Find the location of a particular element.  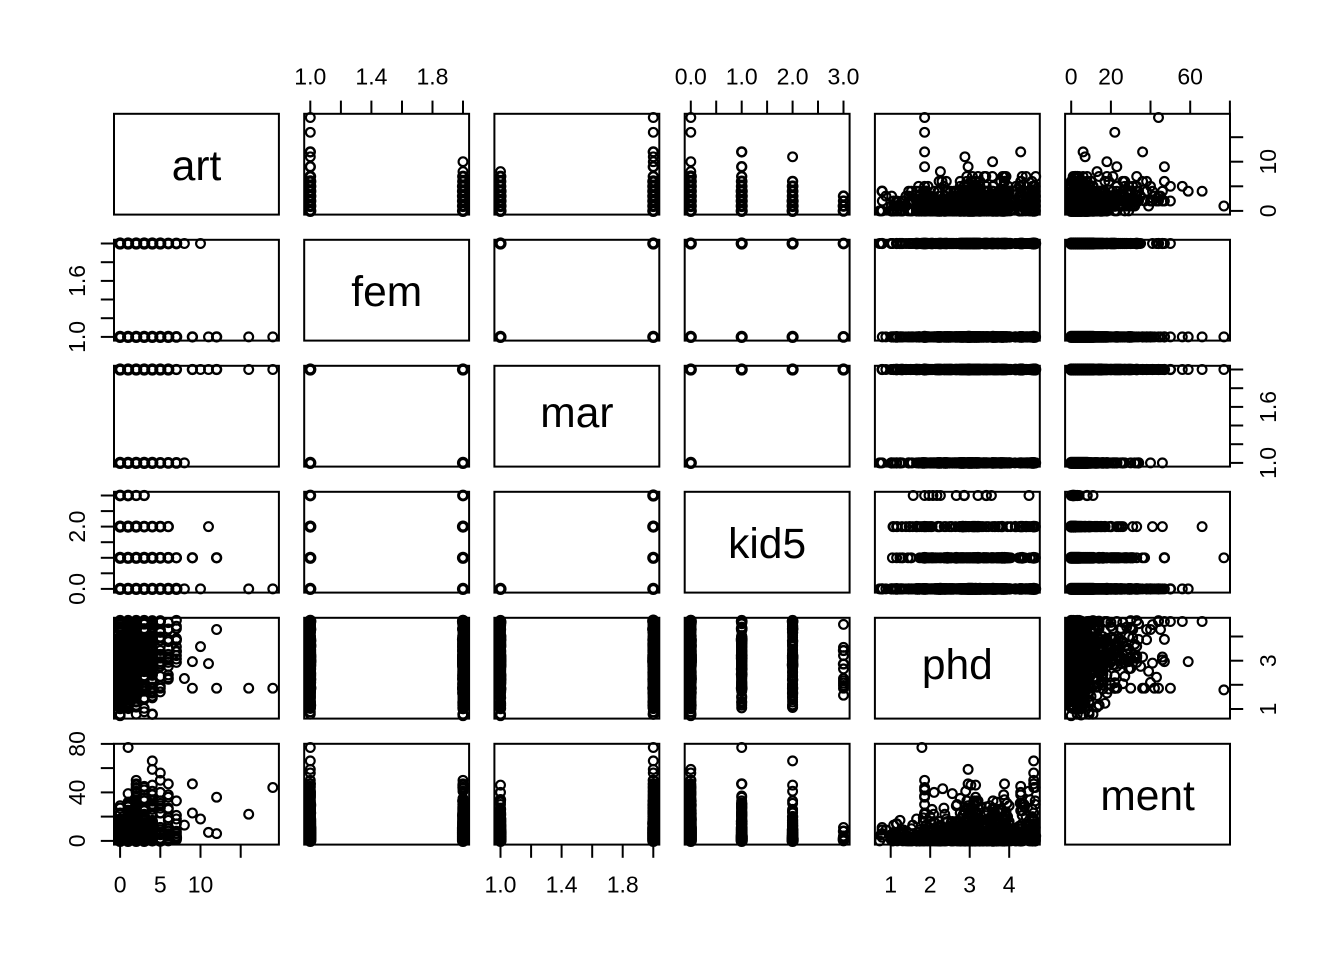

svg-text: 80 is located at coordinates (77, 744).